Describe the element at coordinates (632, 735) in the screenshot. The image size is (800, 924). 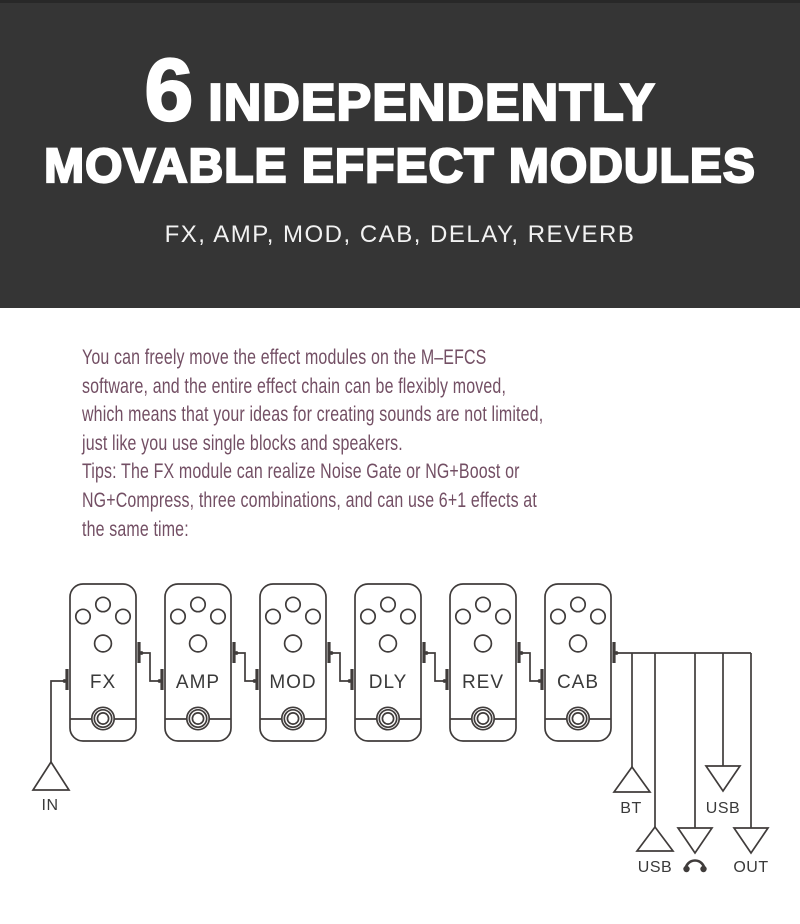
I see `bt-connector: BT` at that location.